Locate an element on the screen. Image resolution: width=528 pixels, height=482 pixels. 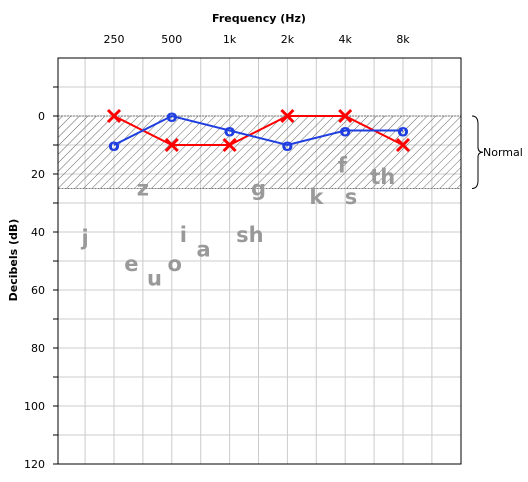
series-group: o o o o o o is located at coordinates (258, 131).